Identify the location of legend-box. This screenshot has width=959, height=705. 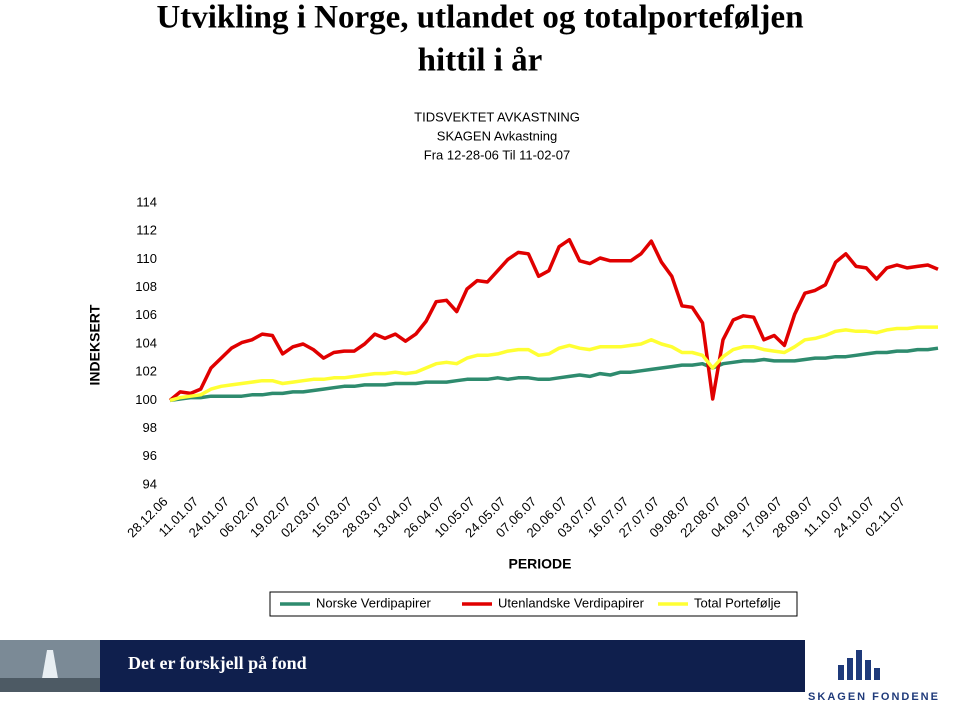
(533, 604).